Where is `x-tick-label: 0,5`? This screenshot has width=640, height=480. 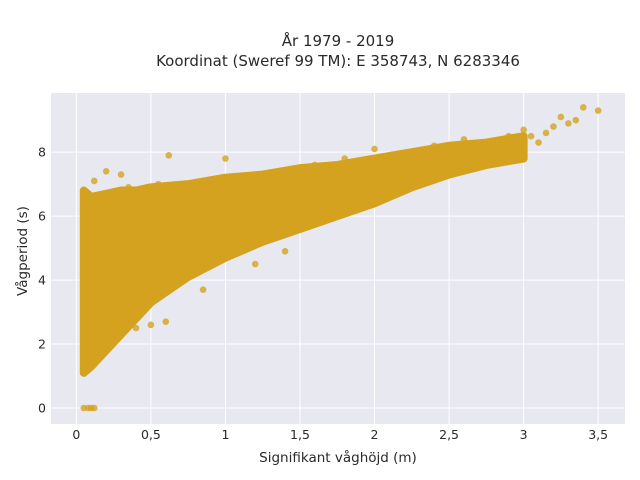
x-tick-label: 0,5 is located at coordinates (151, 434).